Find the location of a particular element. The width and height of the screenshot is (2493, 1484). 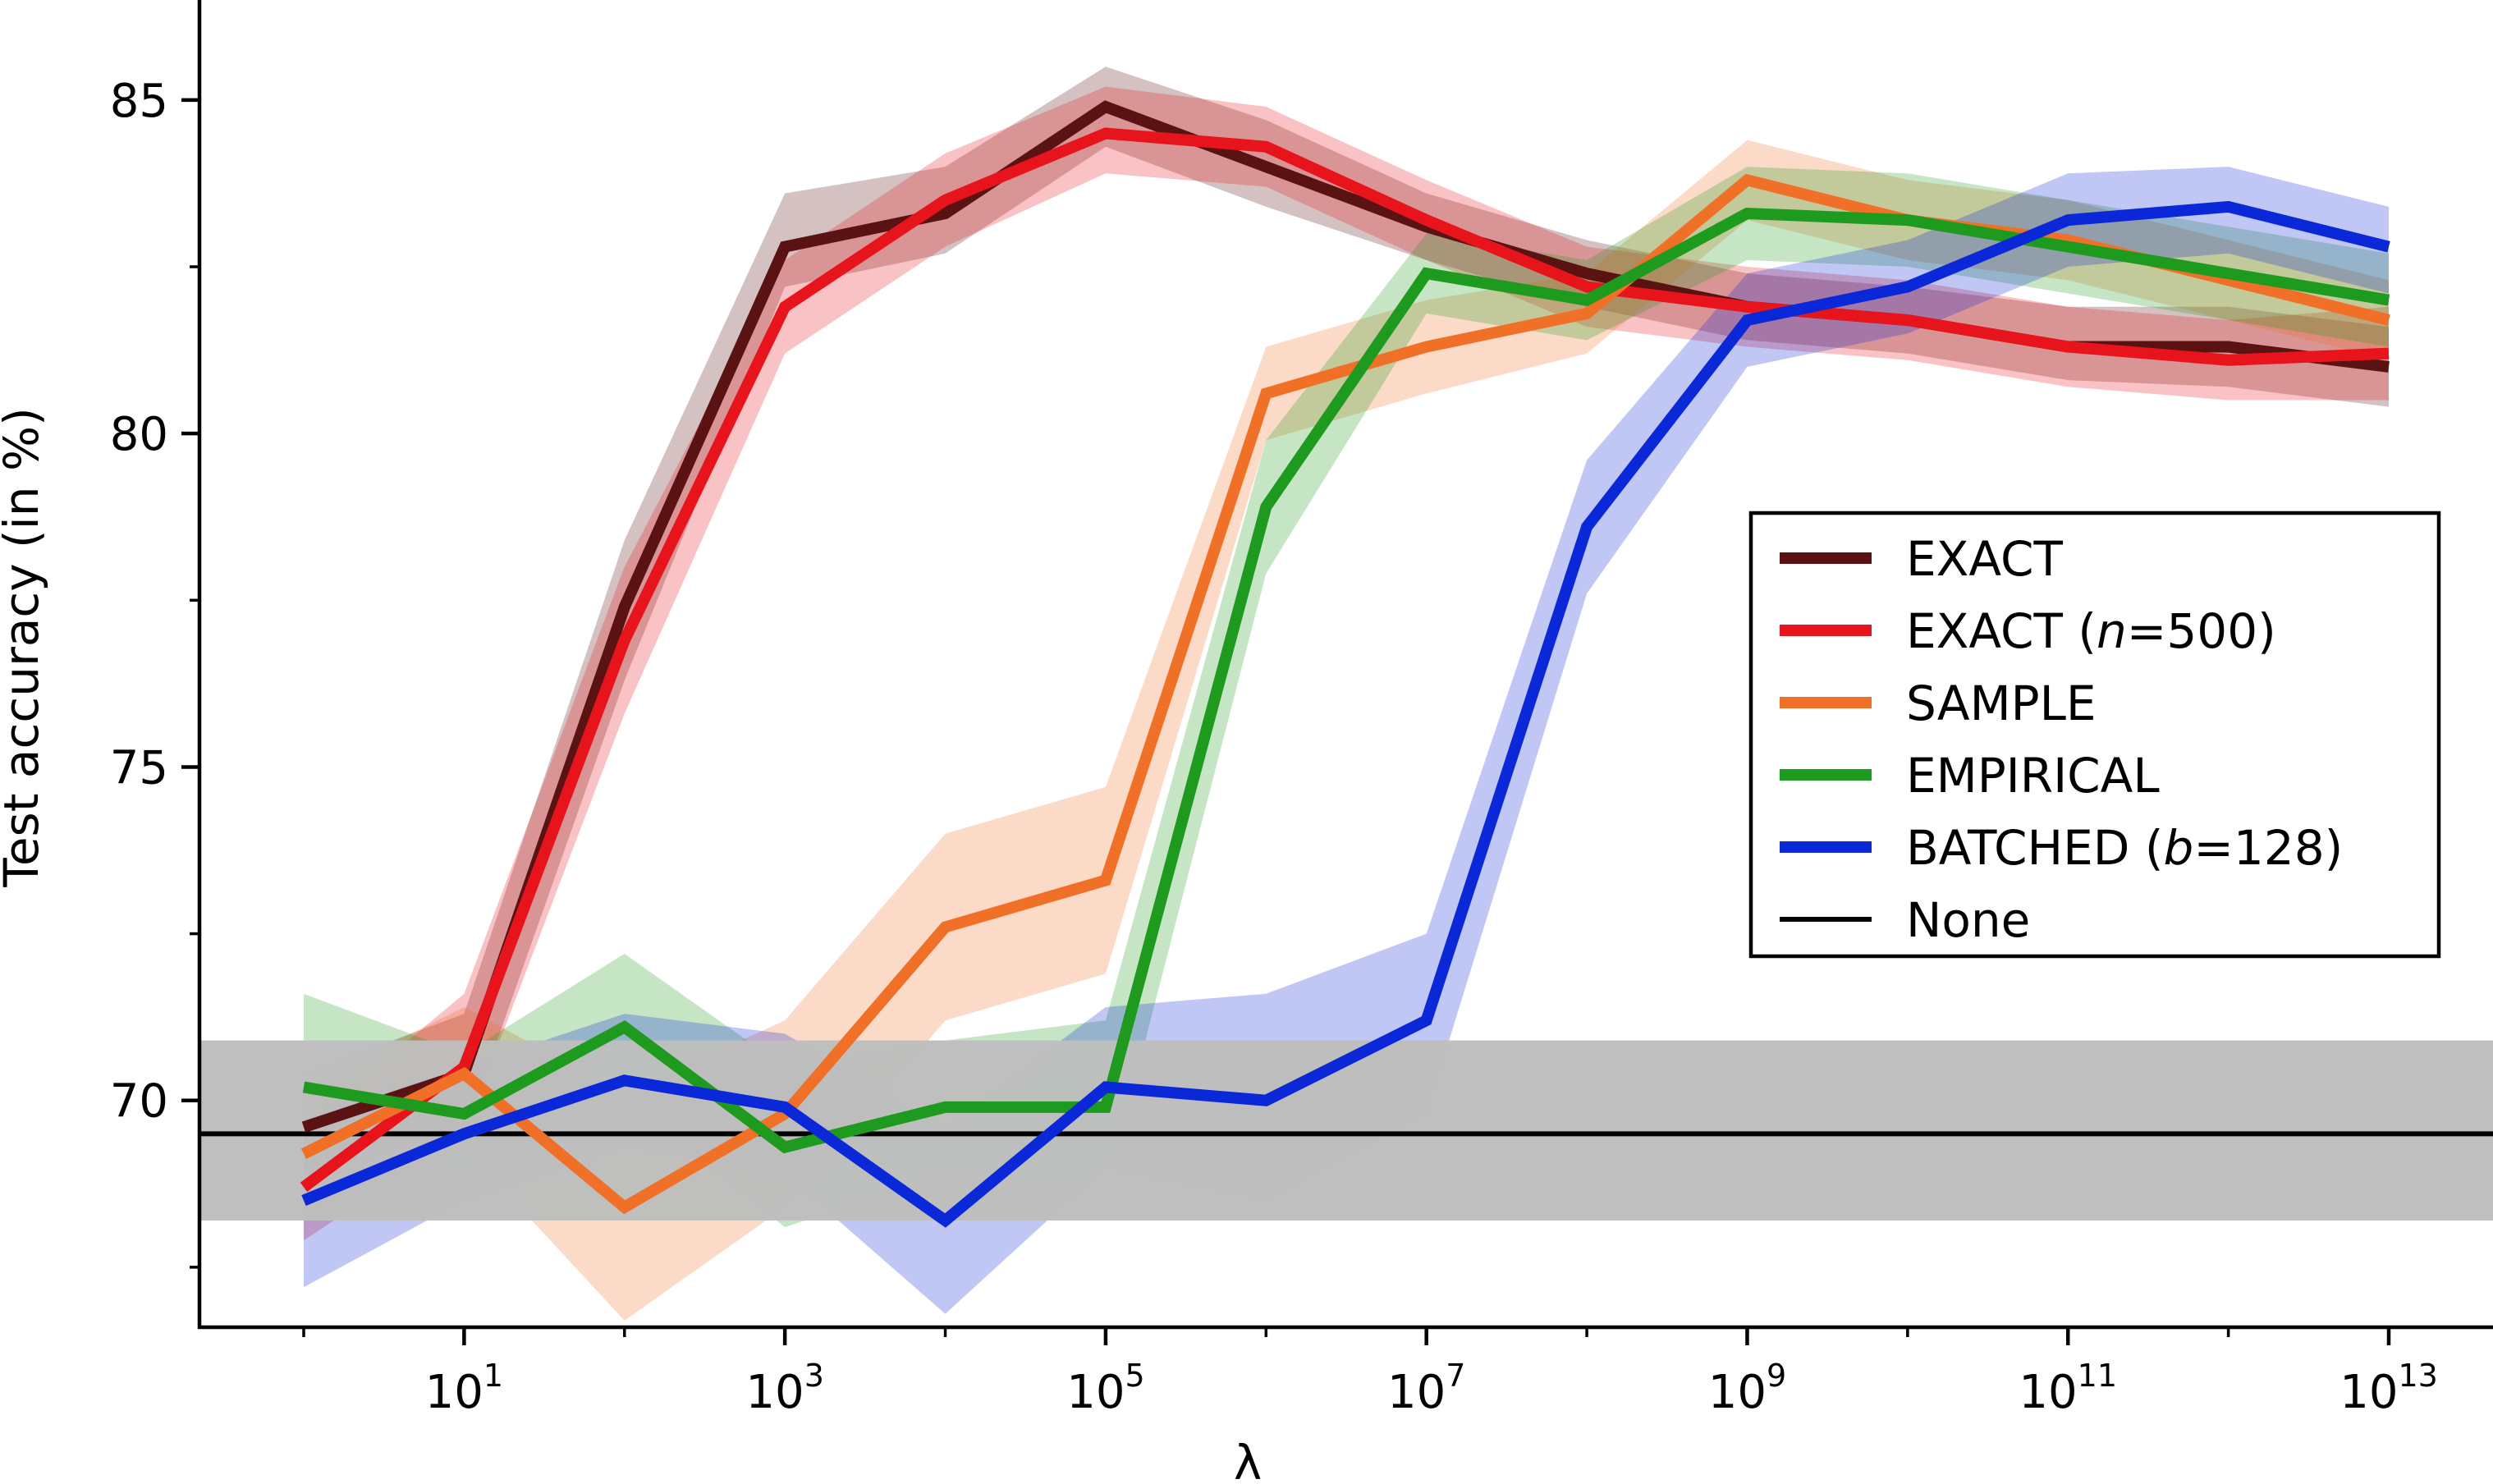

y-axis-title: Test accuracy (in %) is located at coordinates (24, 647).